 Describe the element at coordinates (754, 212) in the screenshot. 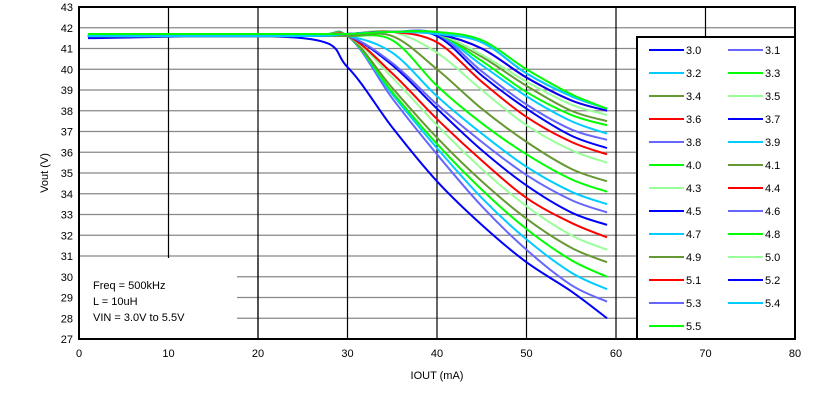

I see `legend-item: 4.6` at that location.